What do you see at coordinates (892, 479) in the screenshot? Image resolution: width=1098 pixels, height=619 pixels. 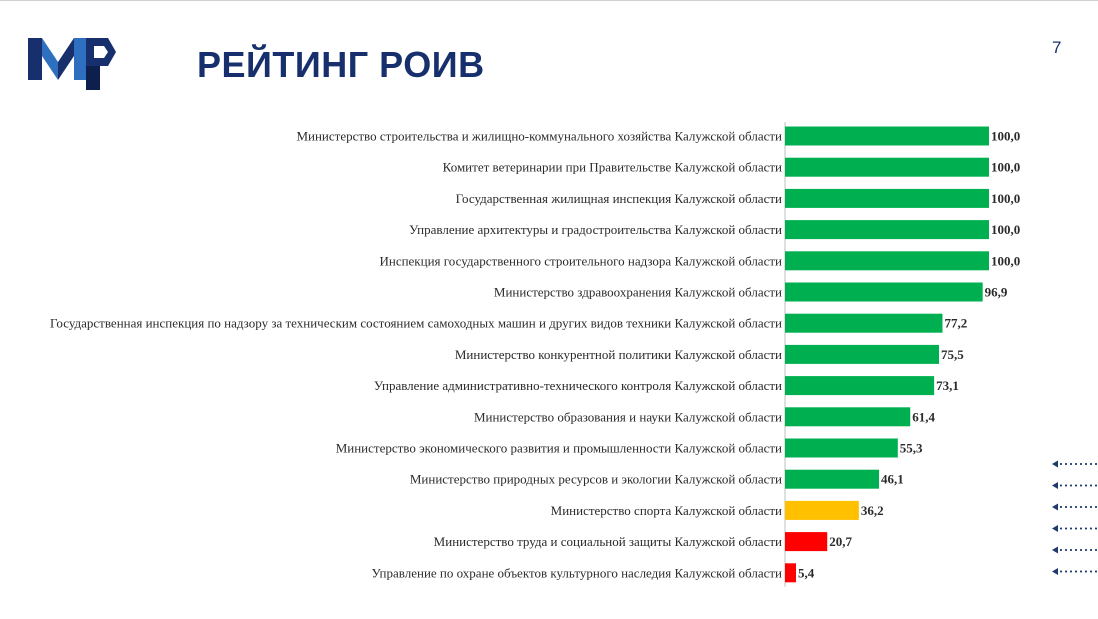 I see `data-label: 46,1` at bounding box center [892, 479].